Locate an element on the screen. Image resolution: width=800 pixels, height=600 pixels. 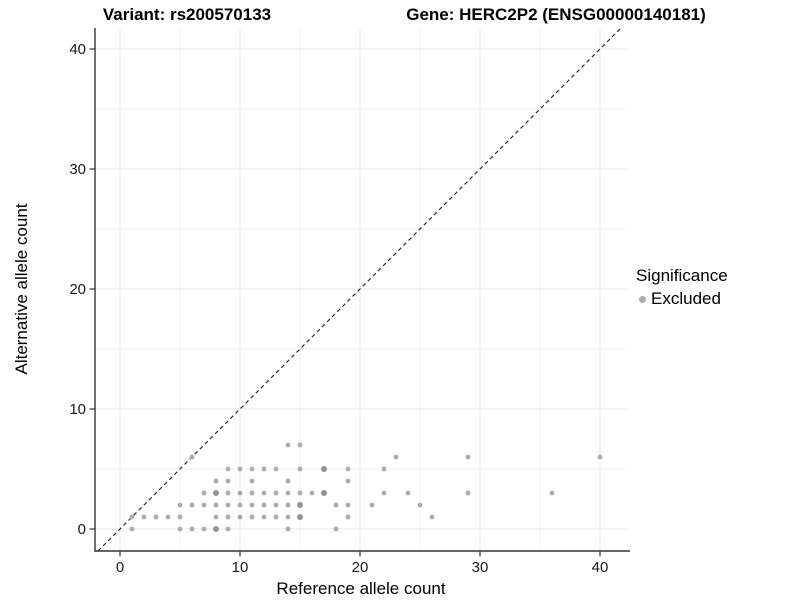
x-tick-label: 40 is located at coordinates (600, 567).